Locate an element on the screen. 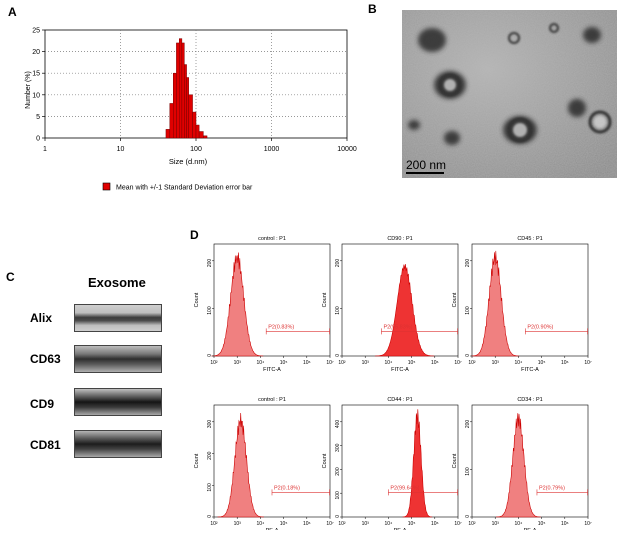  band-label-alix: Alix is located at coordinates (41, 318).